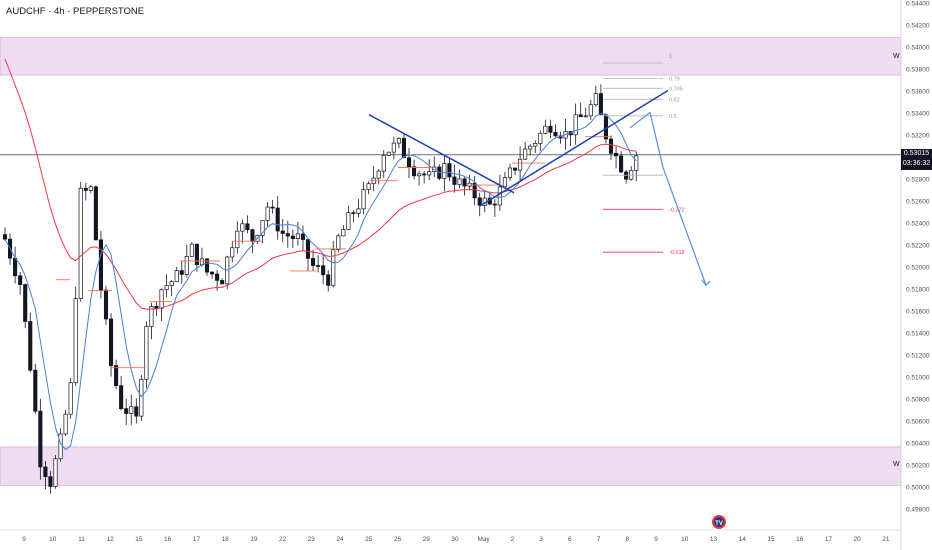 The width and height of the screenshot is (932, 550). What do you see at coordinates (574, 148) in the screenshot?
I see `uptrend-line` at bounding box center [574, 148].